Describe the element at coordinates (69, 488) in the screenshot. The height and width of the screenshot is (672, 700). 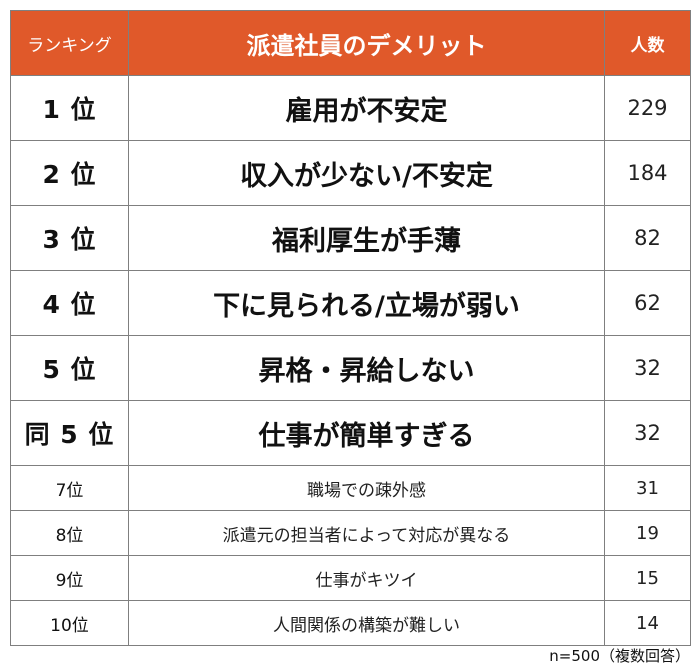
I see `rank-cell: 7位` at that location.